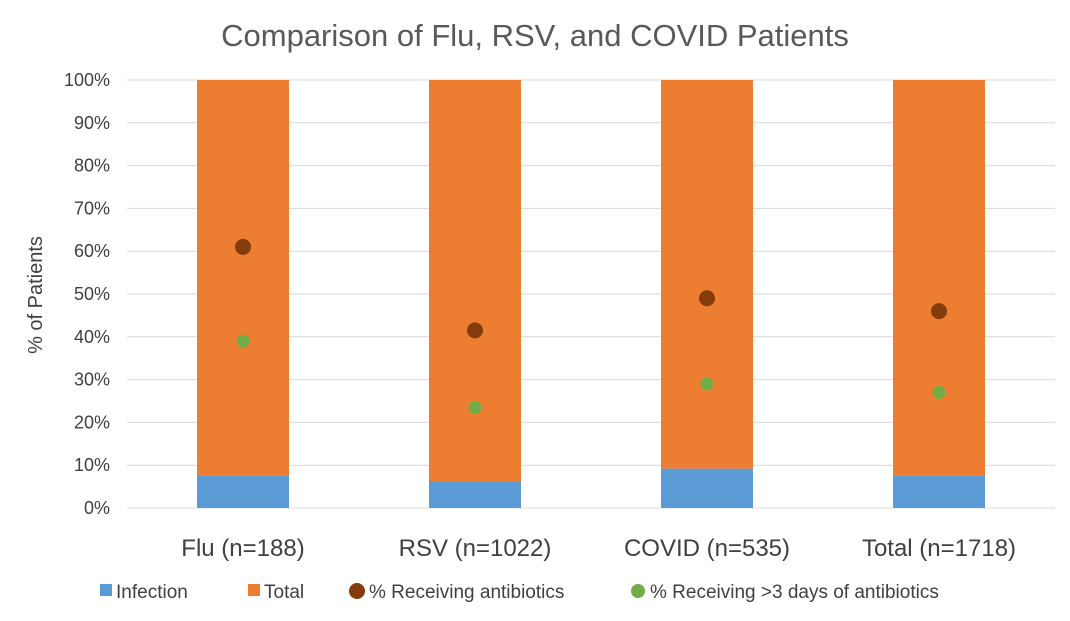 Image resolution: width=1070 pixels, height=621 pixels. I want to click on x-tick-label: RSV (n=1022), so click(475, 548).